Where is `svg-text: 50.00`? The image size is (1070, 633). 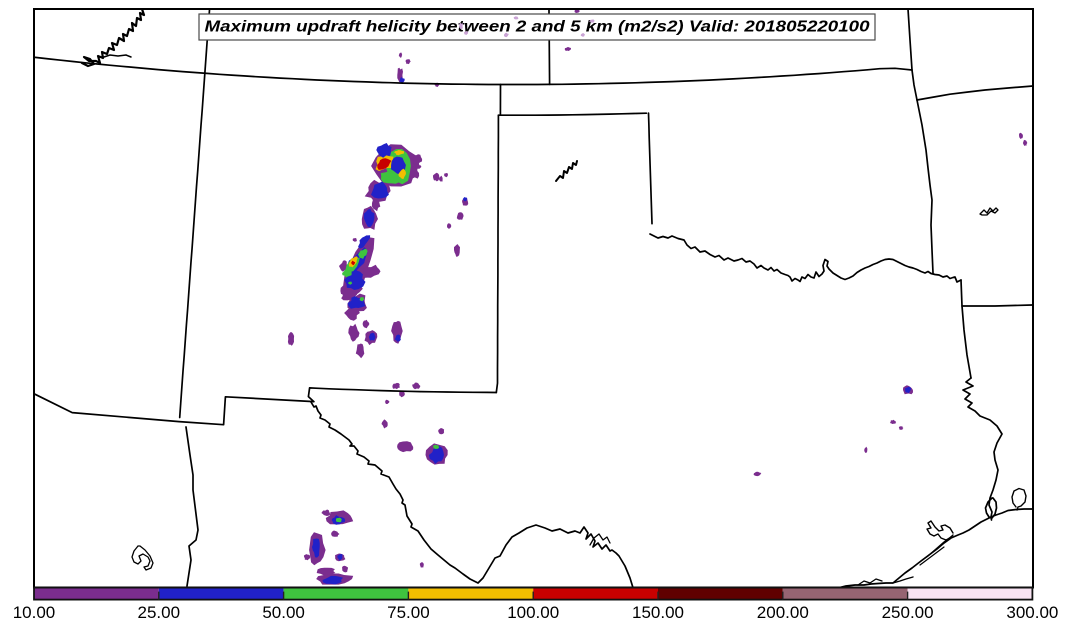
svg-text: 50.00 is located at coordinates (283, 612).